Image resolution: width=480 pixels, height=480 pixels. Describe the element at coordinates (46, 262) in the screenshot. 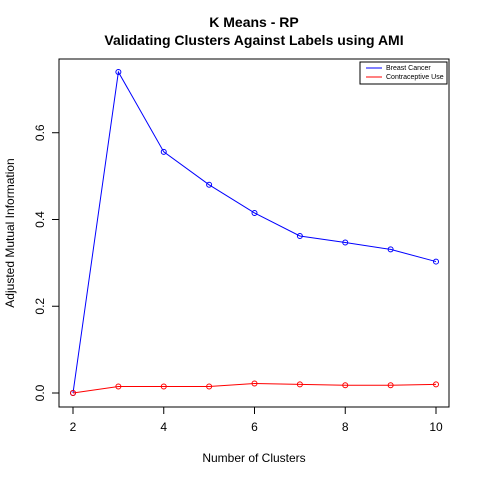

I see `y-axis: 0.0 0.2 0.4 0.6` at that location.